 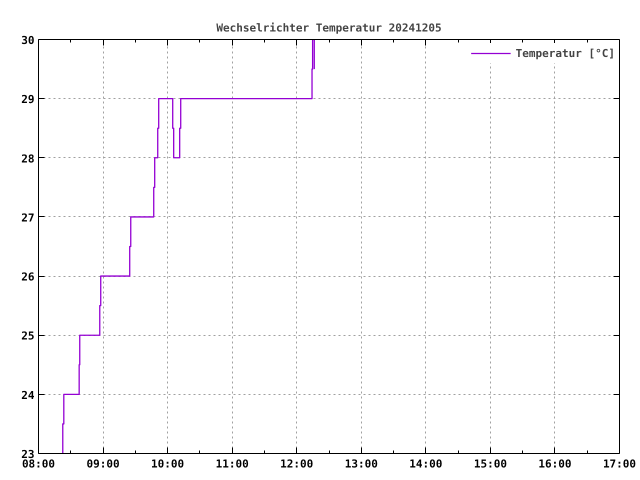 What do you see at coordinates (28, 217) in the screenshot?
I see `y-tick-label: 27` at bounding box center [28, 217].